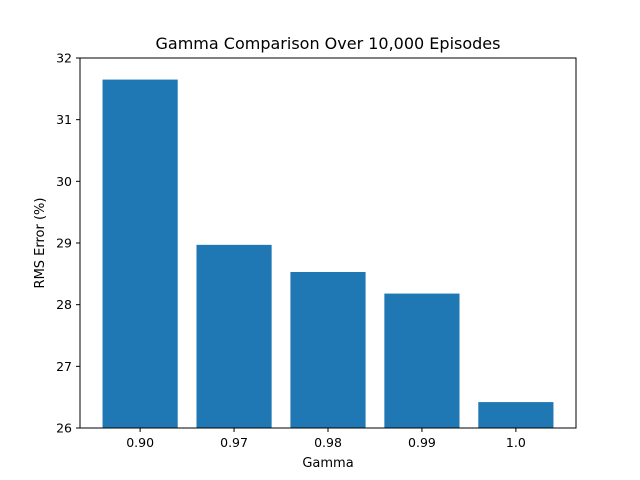 This screenshot has height=480, width=640. I want to click on y-tick-label: 26, so click(64, 428).